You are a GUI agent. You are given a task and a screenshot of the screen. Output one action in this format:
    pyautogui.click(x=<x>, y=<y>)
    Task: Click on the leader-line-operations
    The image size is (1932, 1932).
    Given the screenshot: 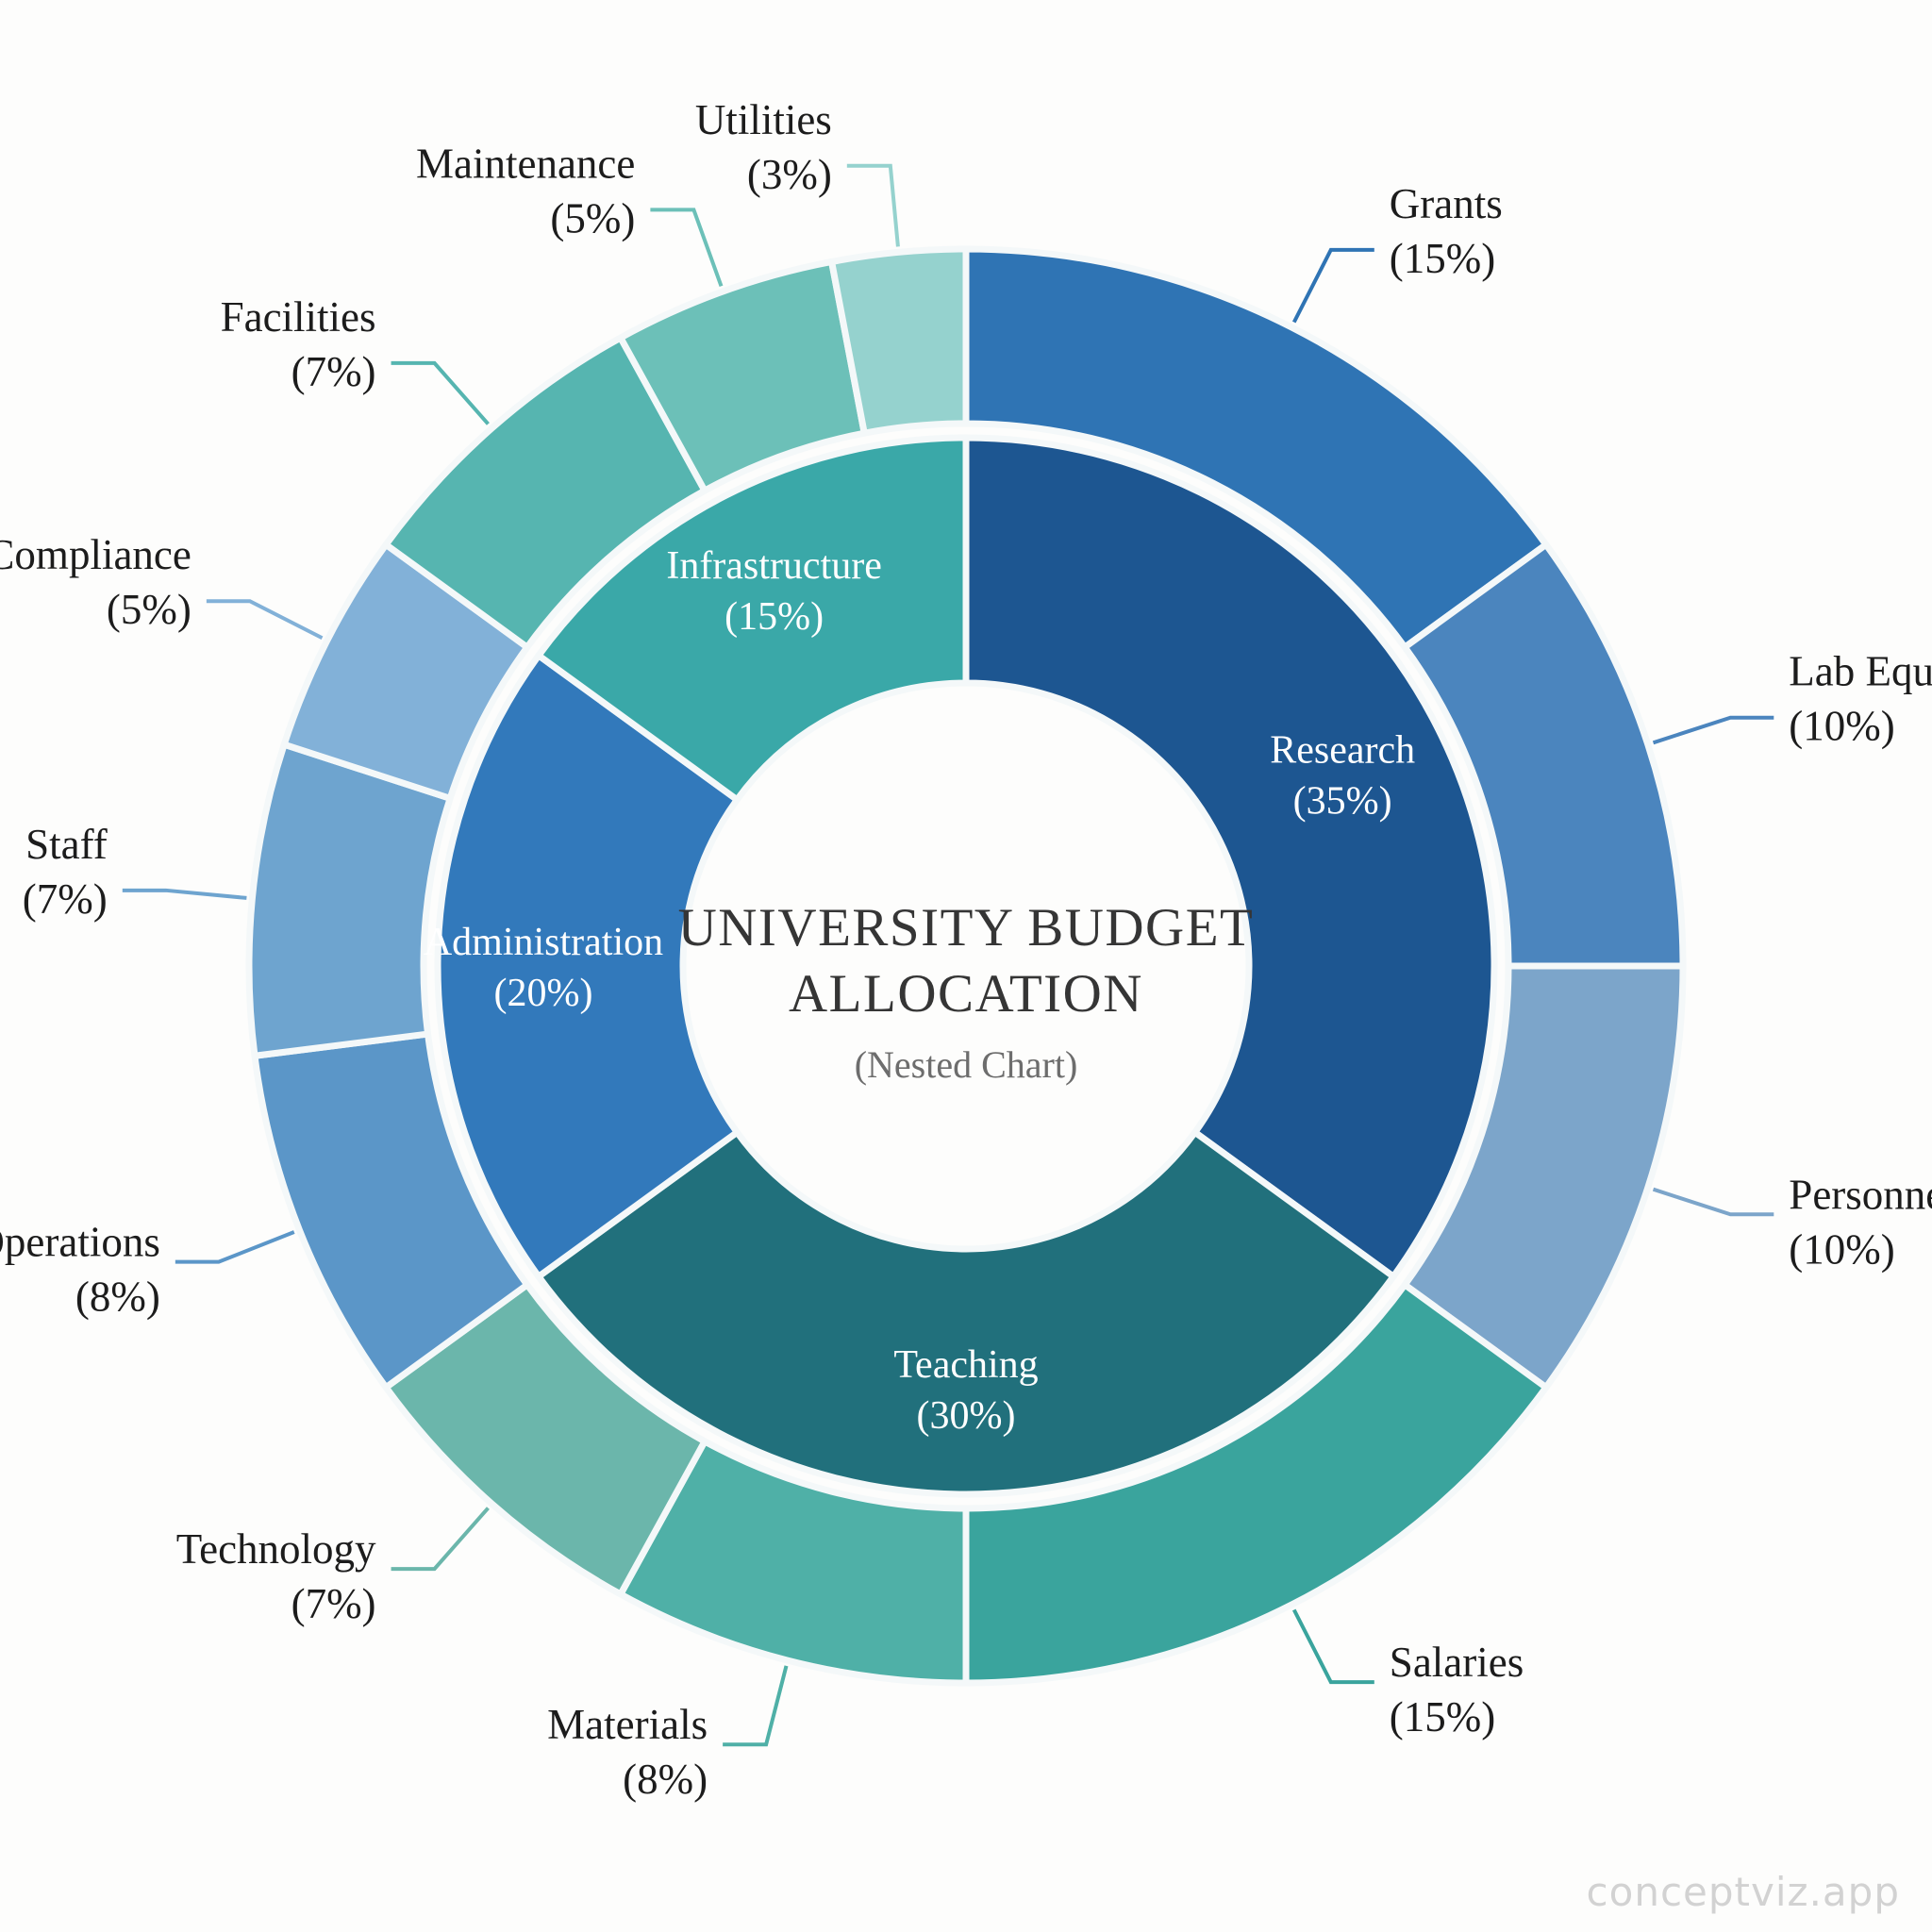 What is the action you would take?
    pyautogui.click(x=235, y=1247)
    